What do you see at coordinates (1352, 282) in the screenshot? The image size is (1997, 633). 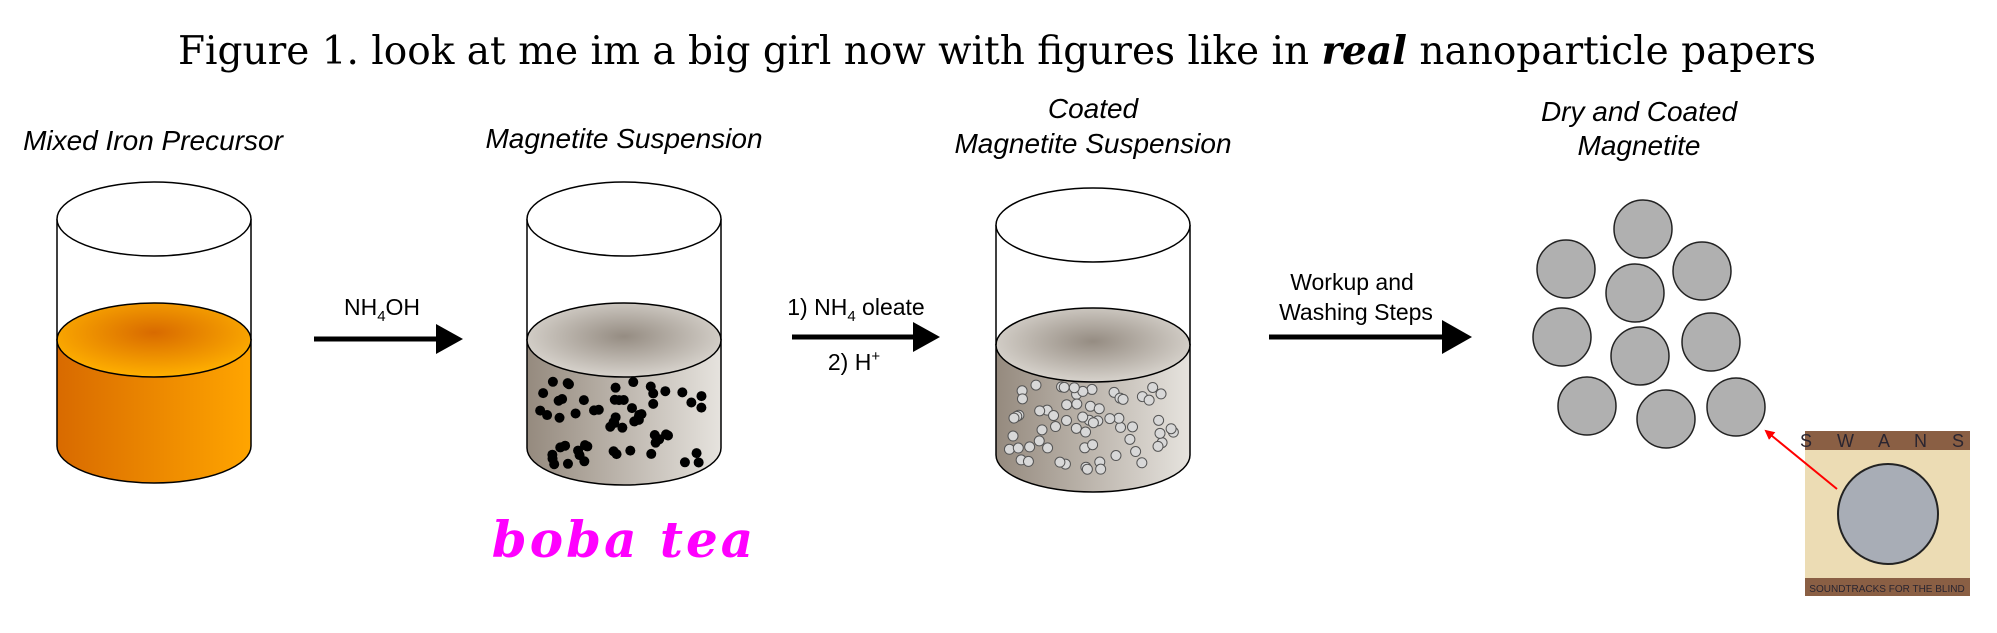 I see `workup-line1: Workup and` at bounding box center [1352, 282].